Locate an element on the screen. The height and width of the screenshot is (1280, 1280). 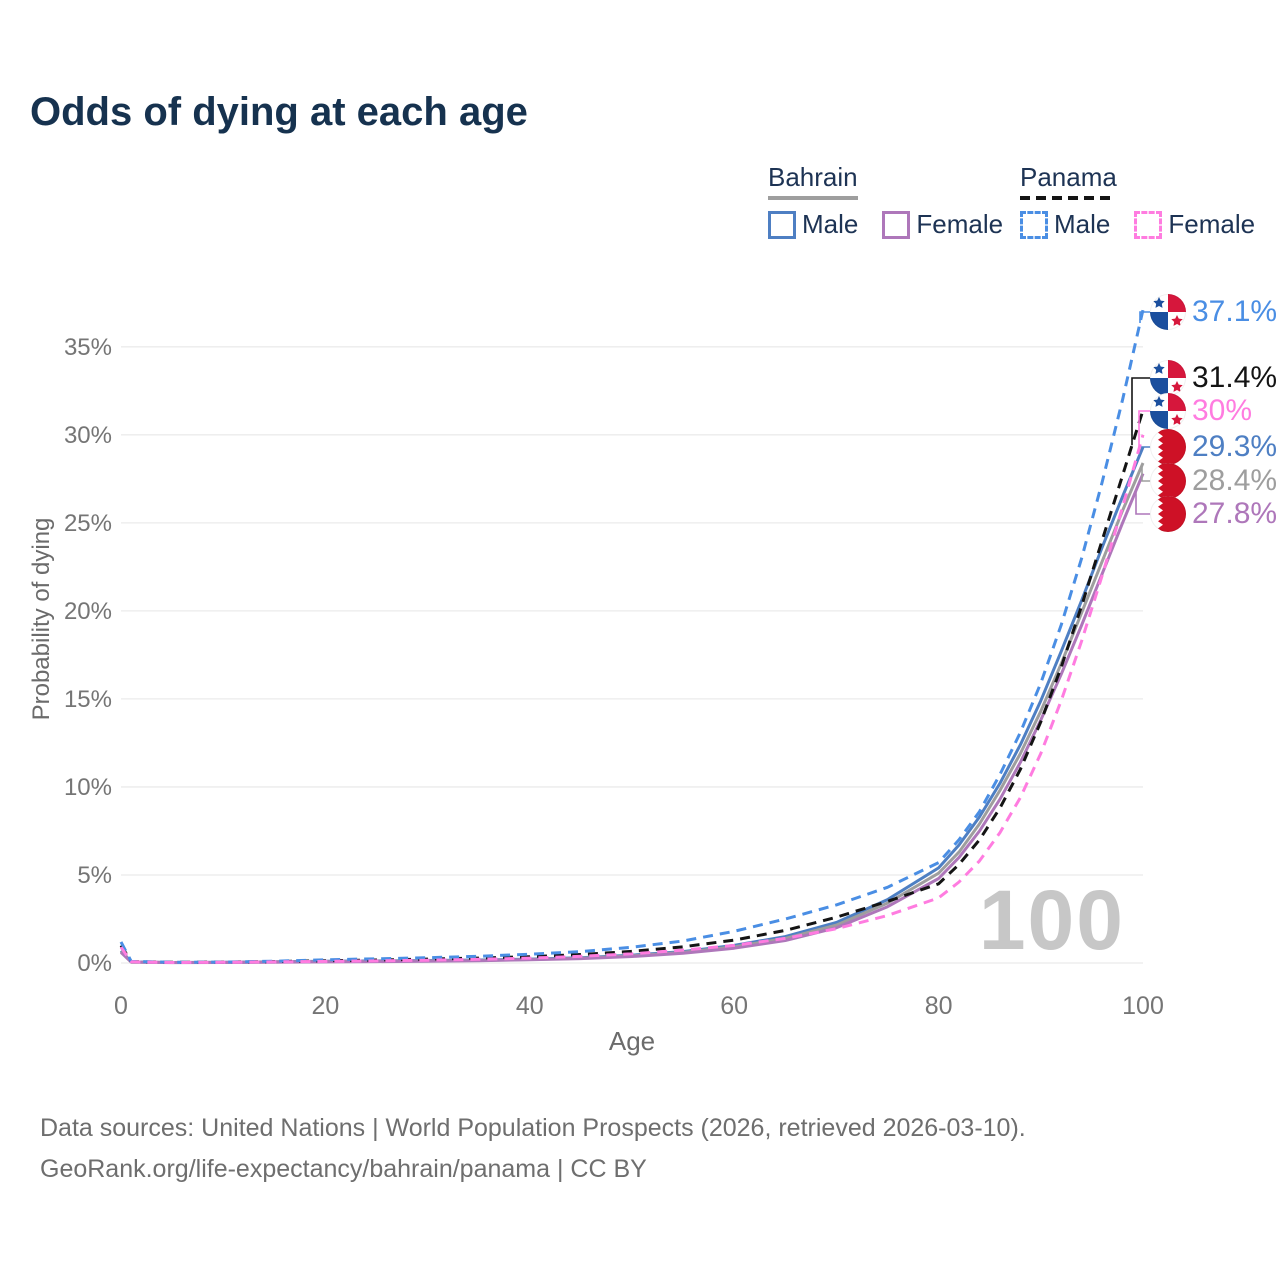
end-label-value: 30% is located at coordinates (1222, 410).